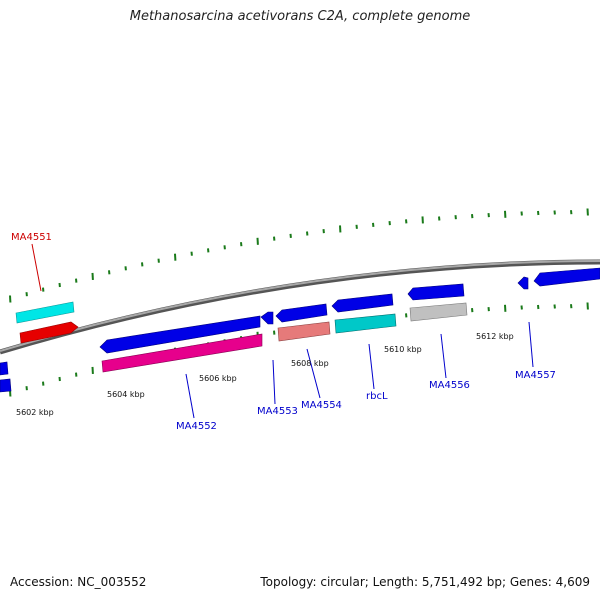 The image size is (600, 600). Describe the element at coordinates (365, 323) in the screenshot. I see `feature-cds-teal` at that location.